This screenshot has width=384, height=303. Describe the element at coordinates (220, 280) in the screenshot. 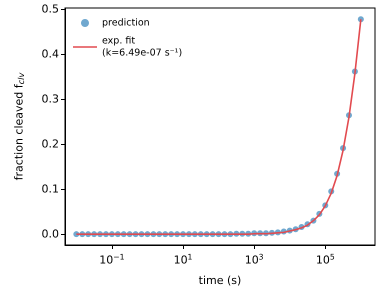

I see `x-axis-title: time (s)` at that location.